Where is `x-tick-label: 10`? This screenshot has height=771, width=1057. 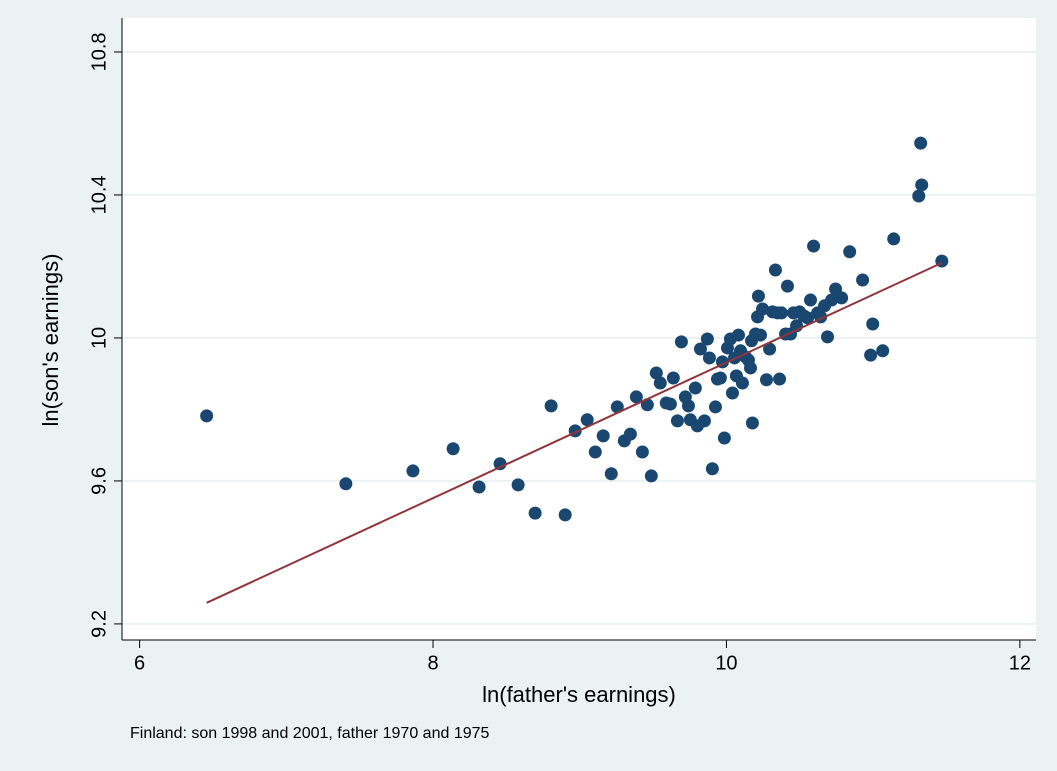
x-tick-label: 10 is located at coordinates (726, 663).